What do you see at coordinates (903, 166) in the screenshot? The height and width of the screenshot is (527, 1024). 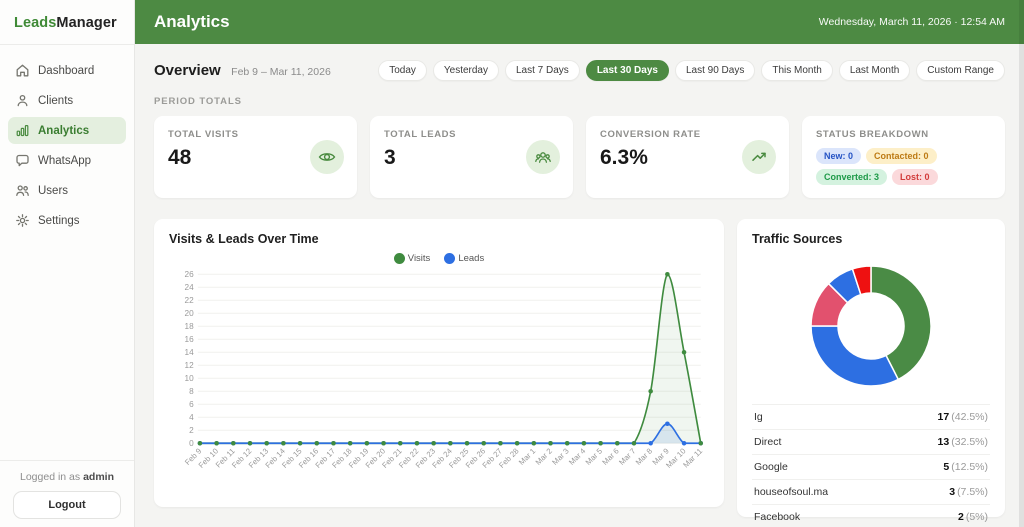 I see `status-pills: New: 0 Contacted: 0 Converted: 3 Lost: 0` at bounding box center [903, 166].